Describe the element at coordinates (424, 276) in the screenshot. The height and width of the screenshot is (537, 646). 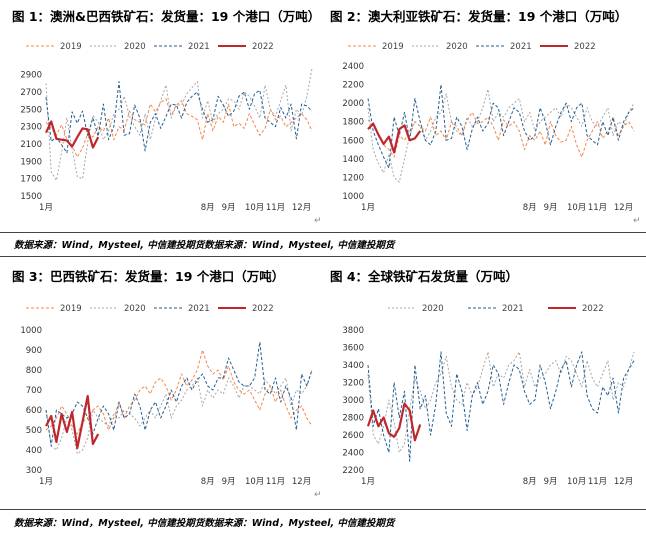
I see `chart-4-title: 图 4：全球铁矿石发货量（万吨）` at that location.